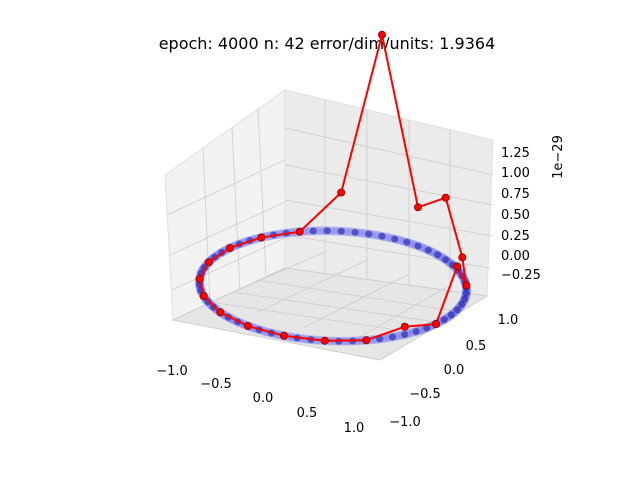  What do you see at coordinates (216, 384) in the screenshot?
I see `x-tick-label: −0.5` at bounding box center [216, 384].